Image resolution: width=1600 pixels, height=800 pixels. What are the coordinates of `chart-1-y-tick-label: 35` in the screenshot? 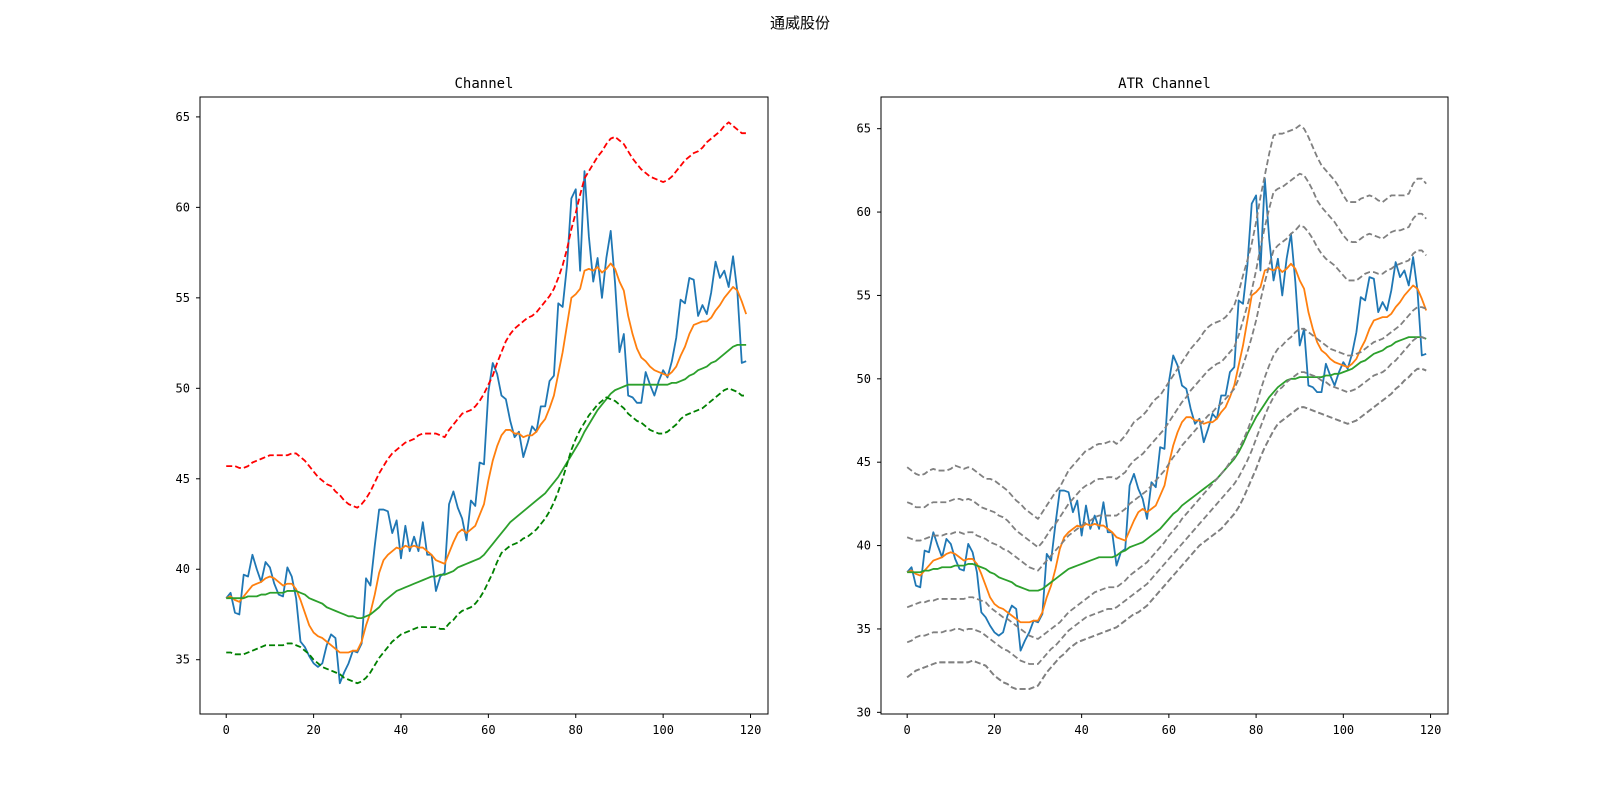 It's located at (183, 660).